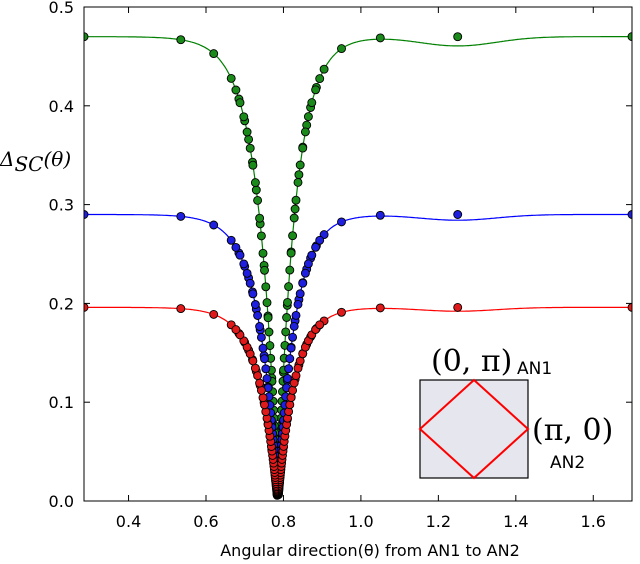 Image resolution: width=640 pixels, height=564 pixels. What do you see at coordinates (61, 402) in the screenshot?
I see `y-tick-label: 0.1` at bounding box center [61, 402].